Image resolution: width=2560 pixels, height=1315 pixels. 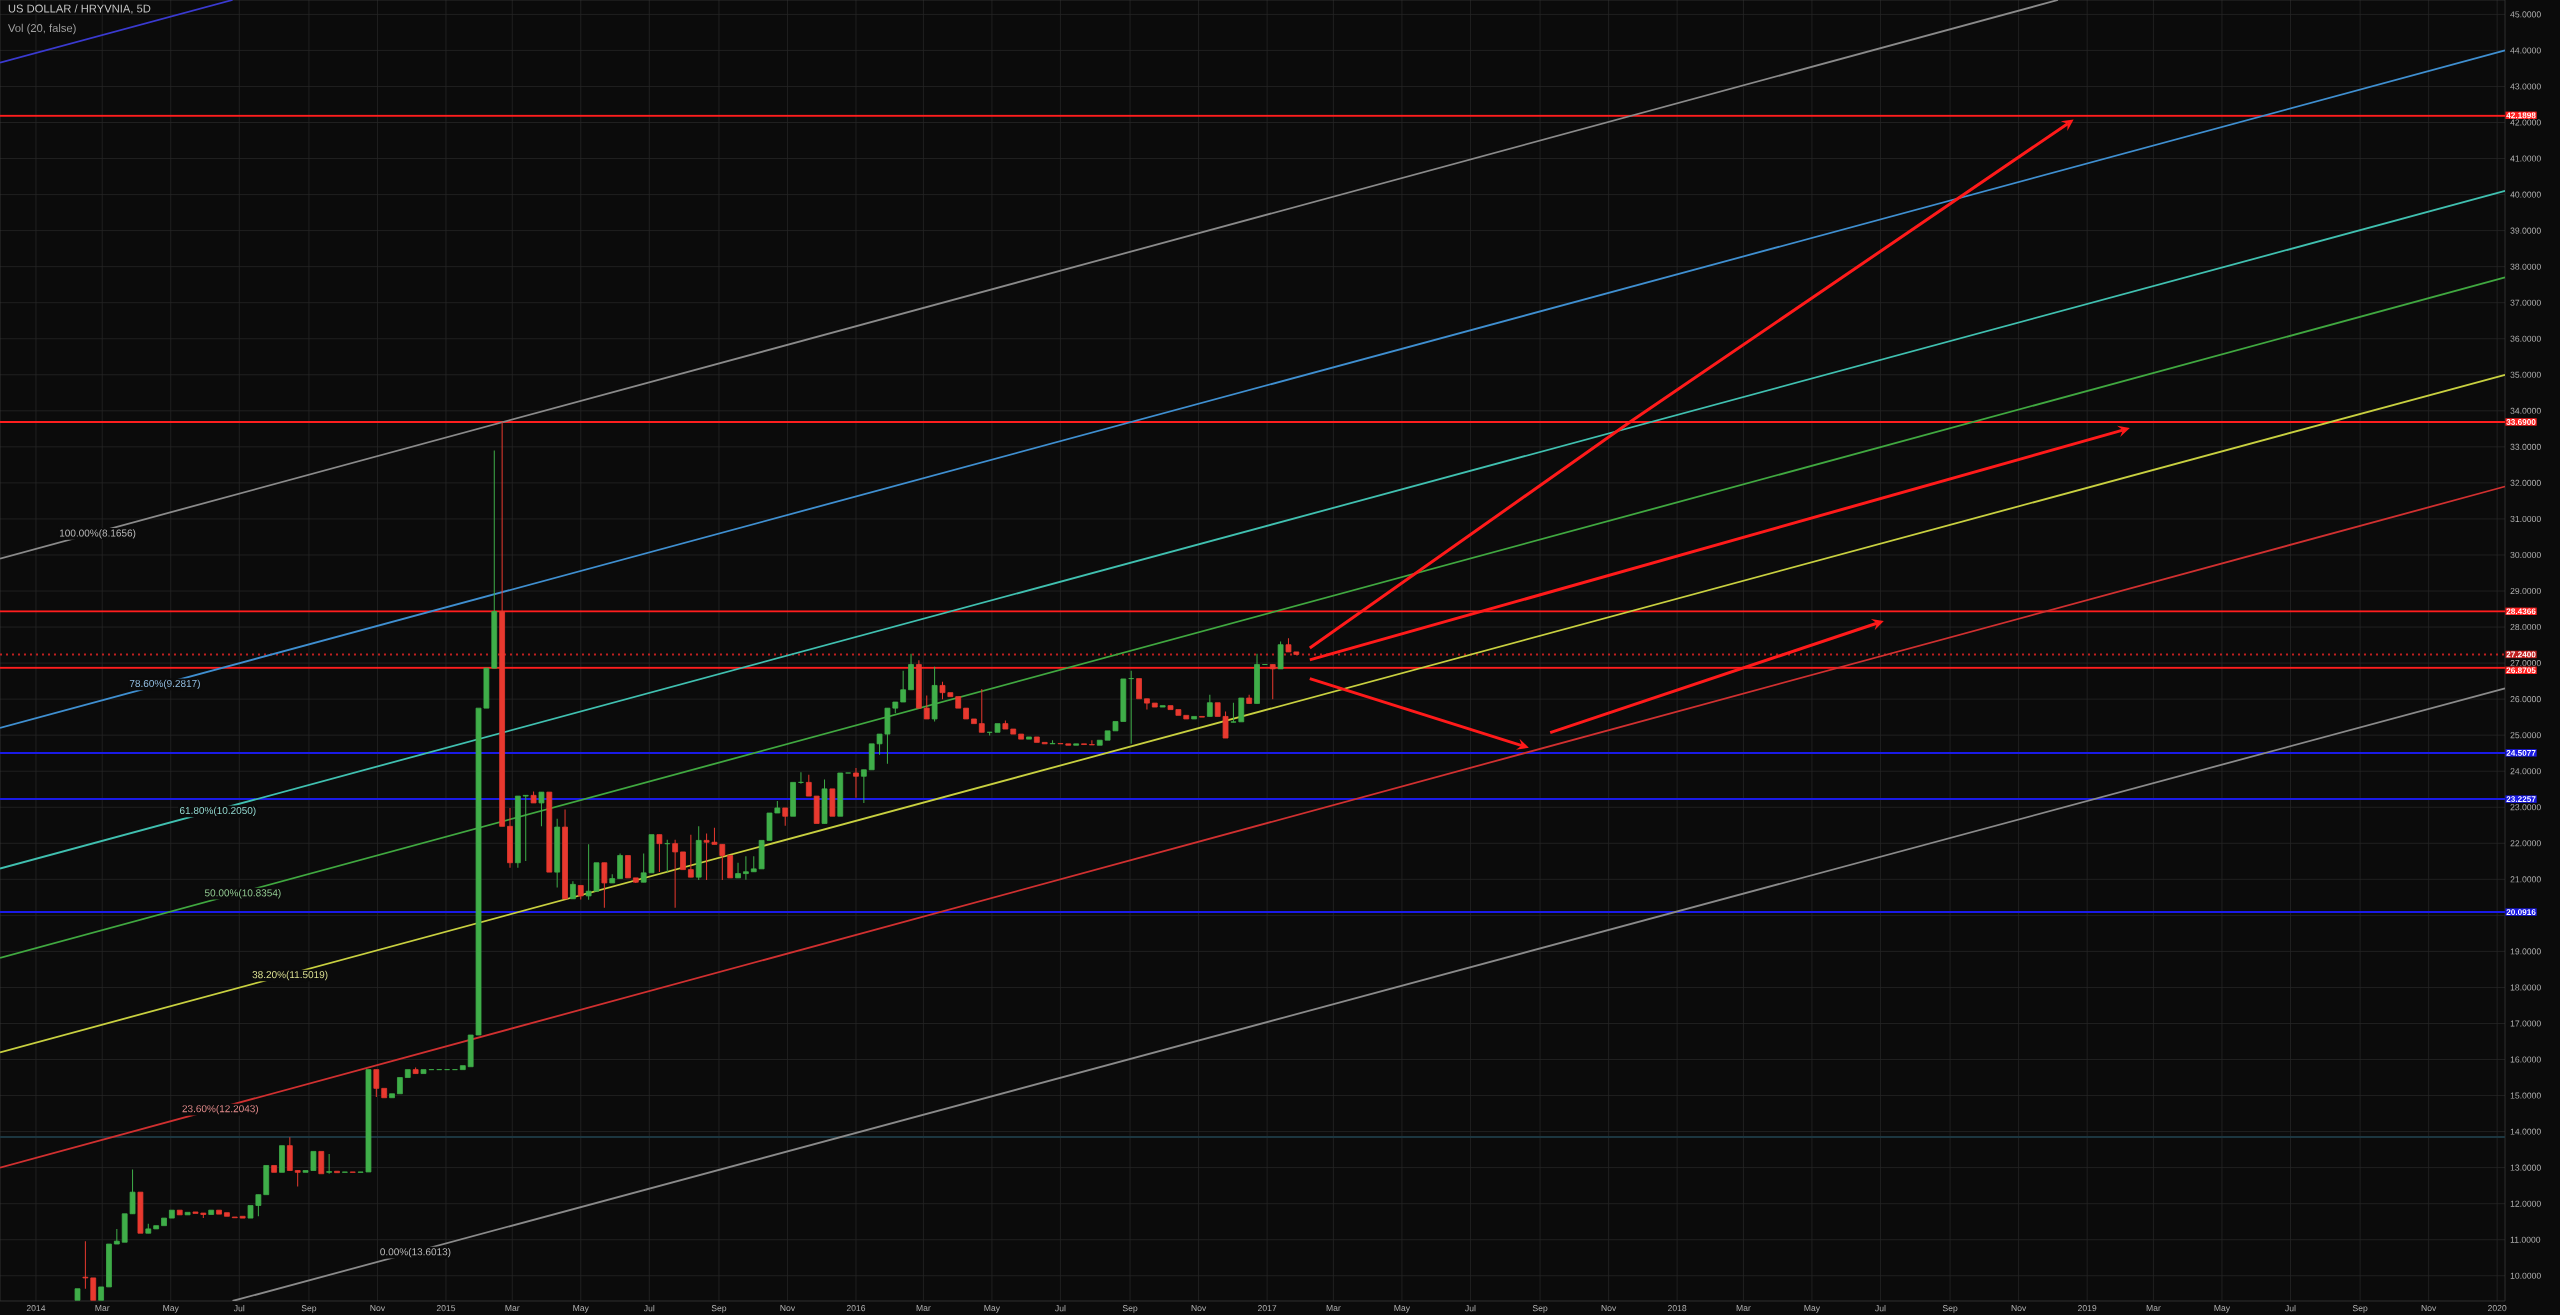 I want to click on annotation: 50.00%(10.8354), so click(x=242, y=894).